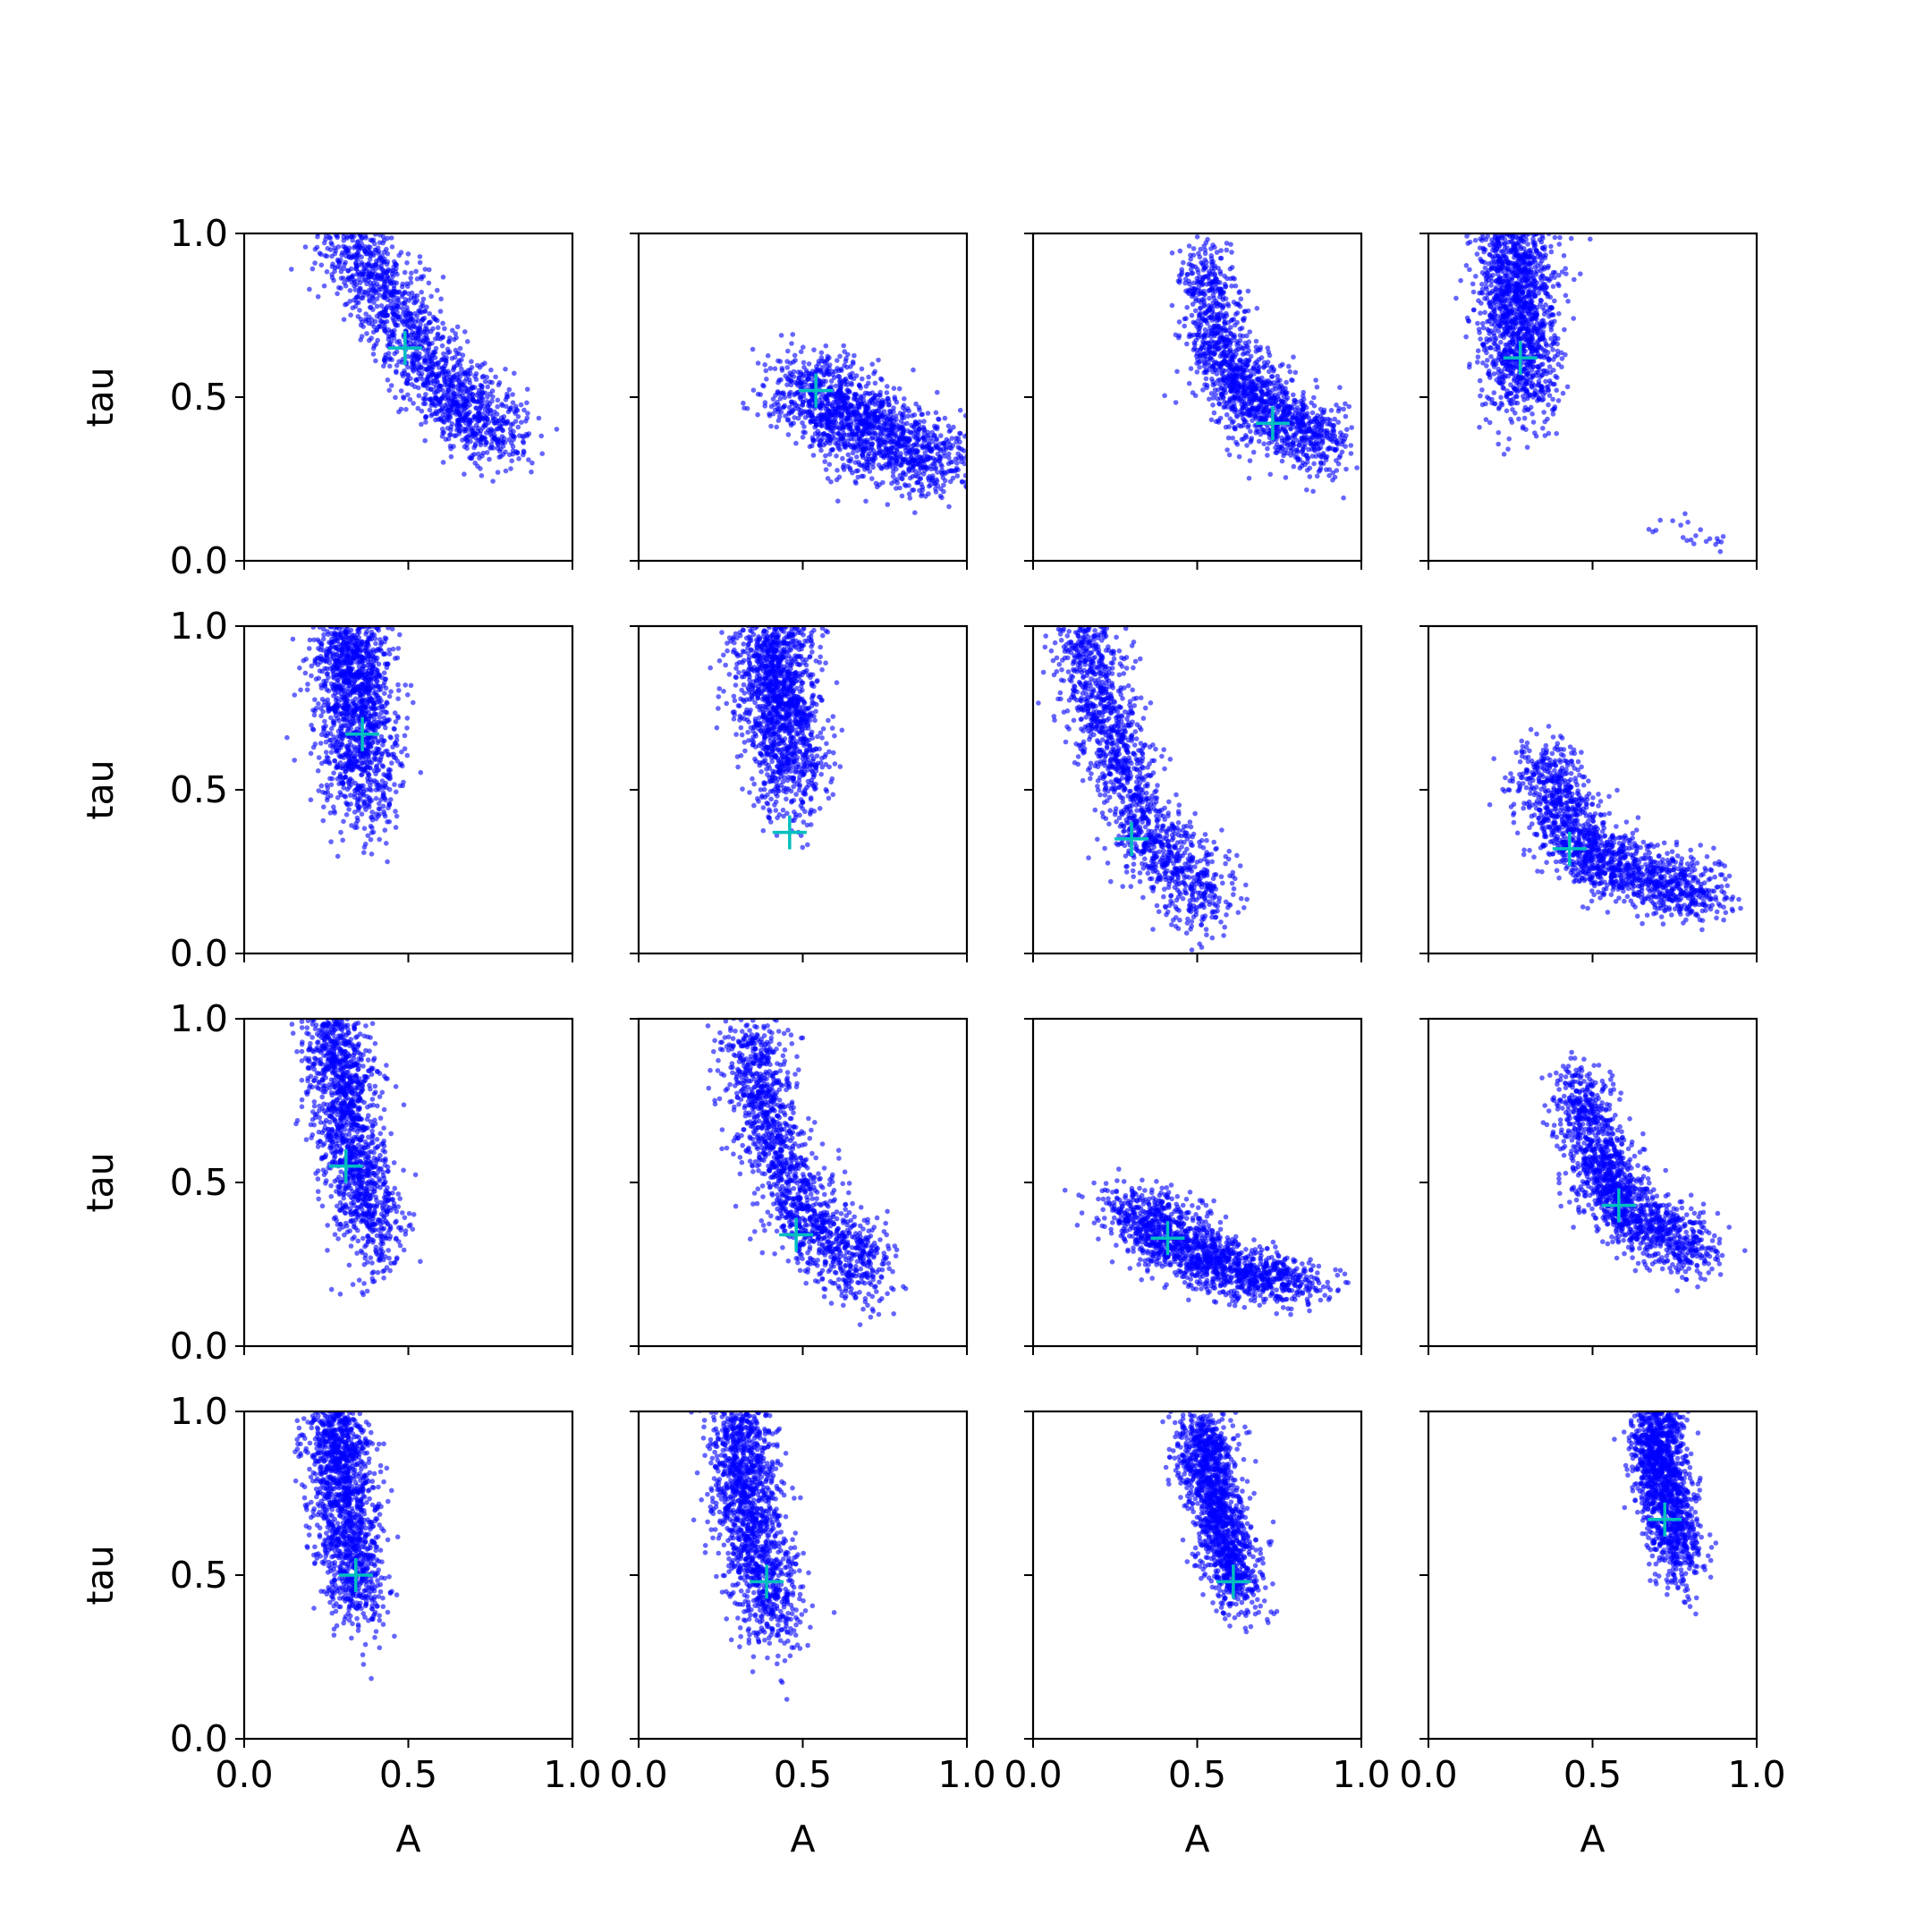 The width and height of the screenshot is (1932, 1932). I want to click on scatter-points, so click(1589, 394).